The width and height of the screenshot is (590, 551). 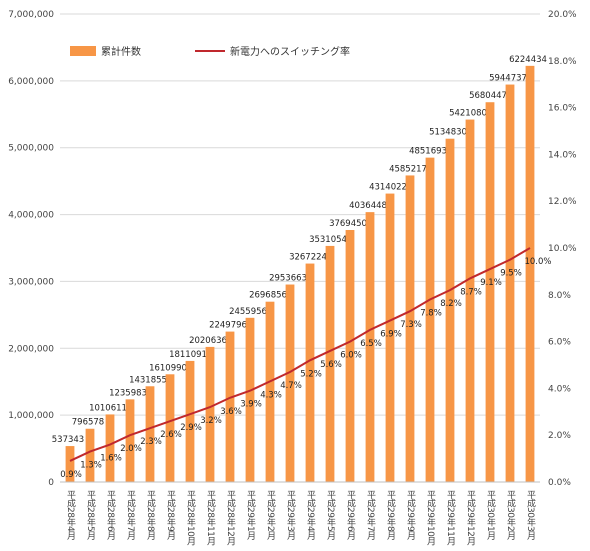 I want to click on y-right-tick-label: 8.0%, so click(x=559, y=296).